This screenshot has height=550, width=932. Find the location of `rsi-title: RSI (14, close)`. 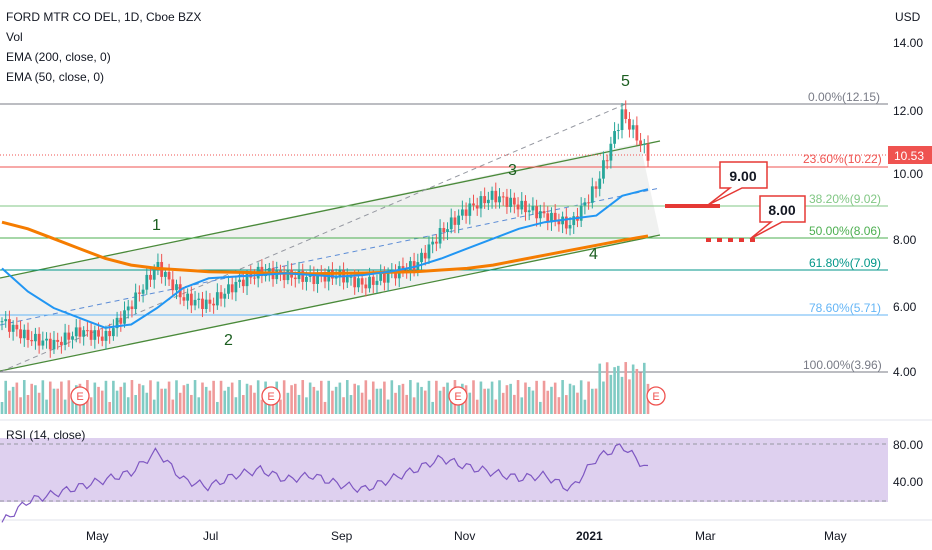

rsi-title: RSI (14, close) is located at coordinates (45, 435).